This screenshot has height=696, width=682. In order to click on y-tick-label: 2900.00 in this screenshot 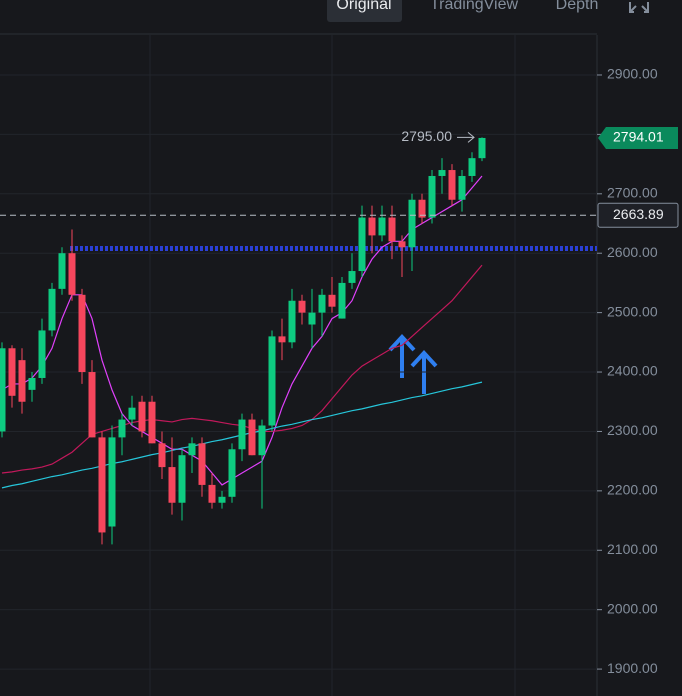, I will do `click(632, 74)`.